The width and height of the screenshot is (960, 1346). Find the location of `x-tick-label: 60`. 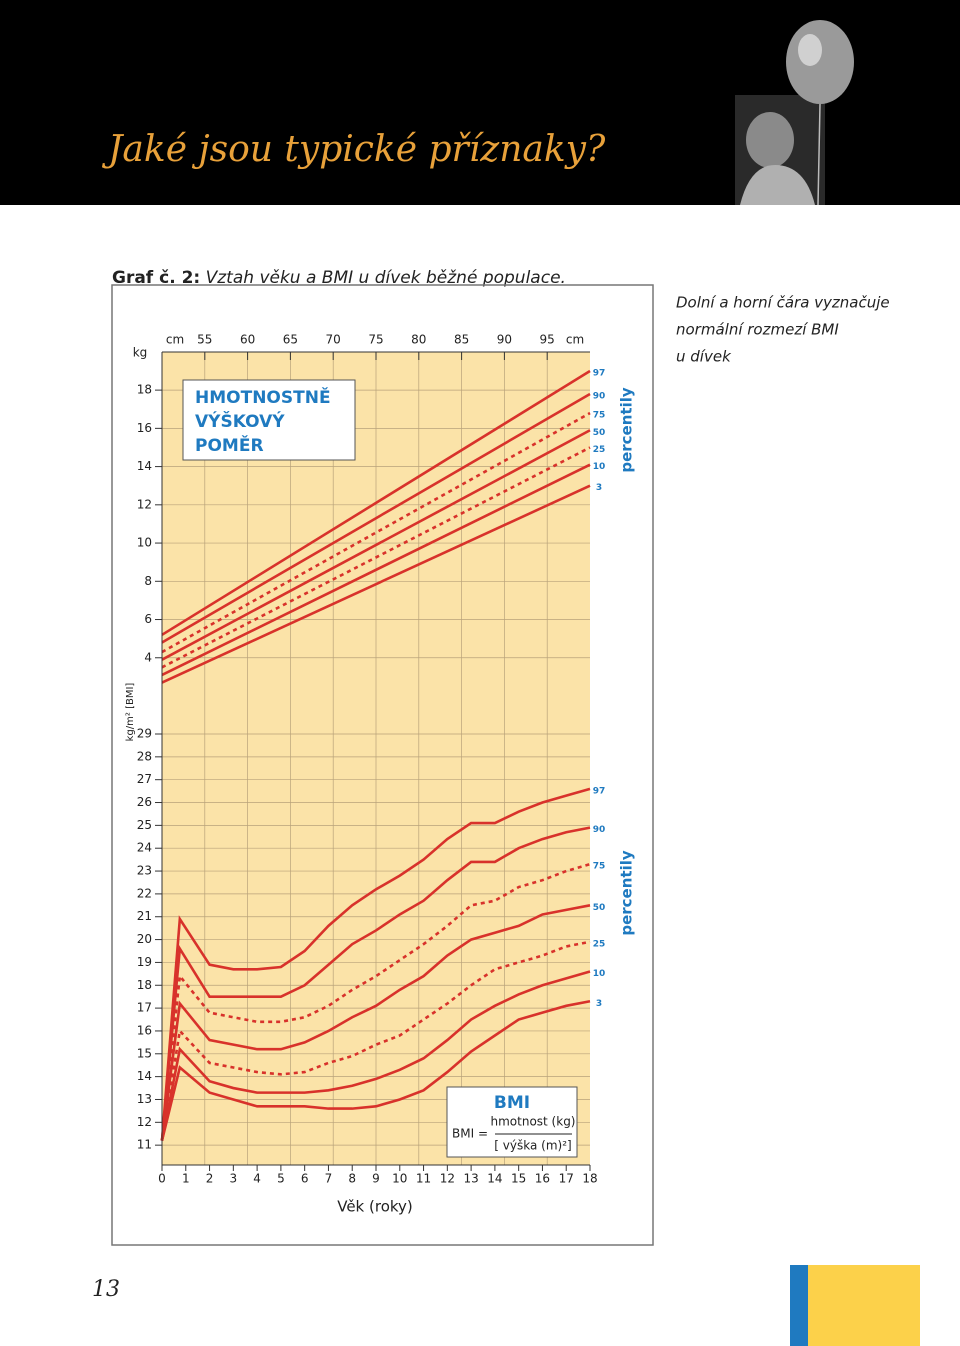

x-tick-label: 60 is located at coordinates (247, 340).